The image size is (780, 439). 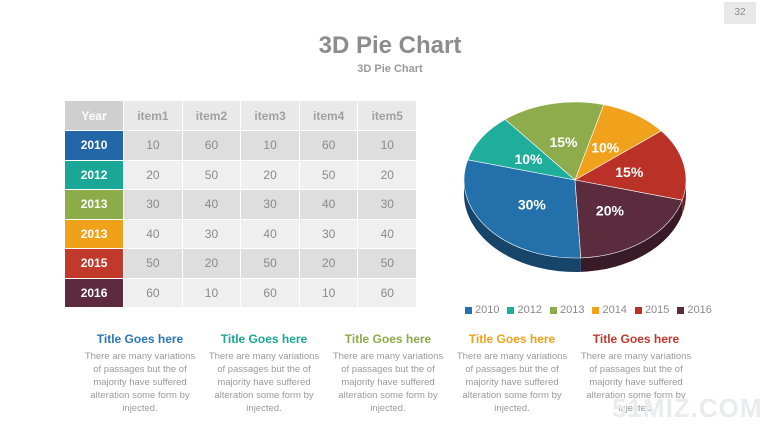 What do you see at coordinates (95, 293) in the screenshot?
I see `table-year-cell: 2016` at bounding box center [95, 293].